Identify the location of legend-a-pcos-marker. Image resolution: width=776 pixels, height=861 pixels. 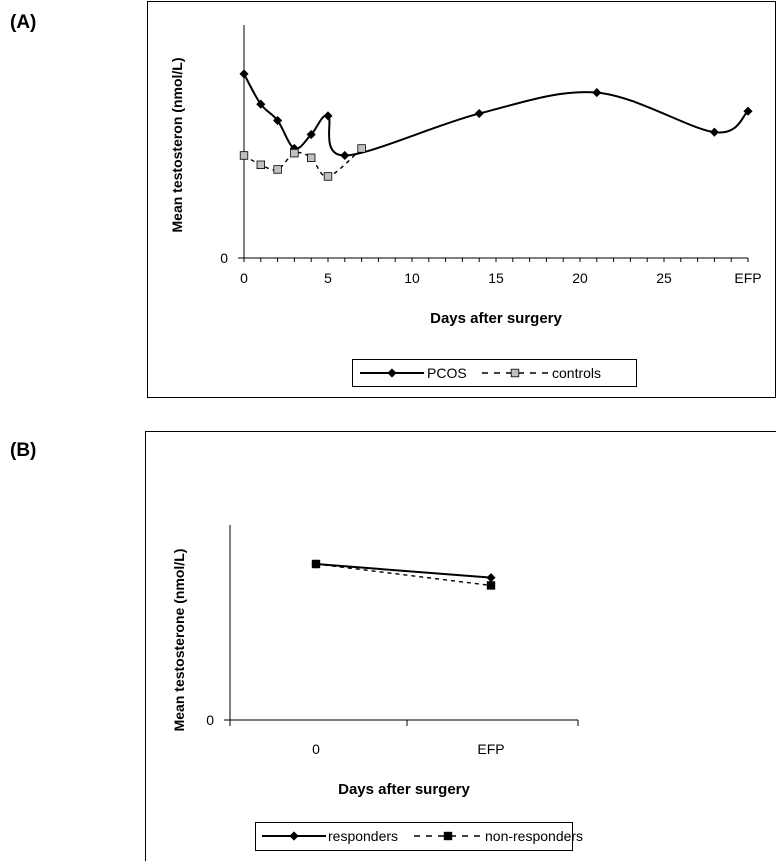
(392, 373).